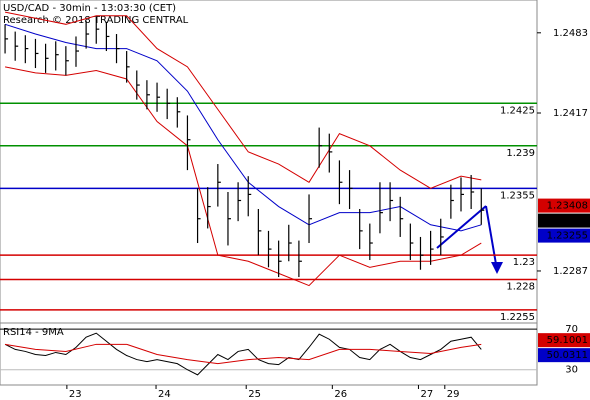 This screenshot has width=590, height=400. I want to click on rsi-line, so click(243, 354).